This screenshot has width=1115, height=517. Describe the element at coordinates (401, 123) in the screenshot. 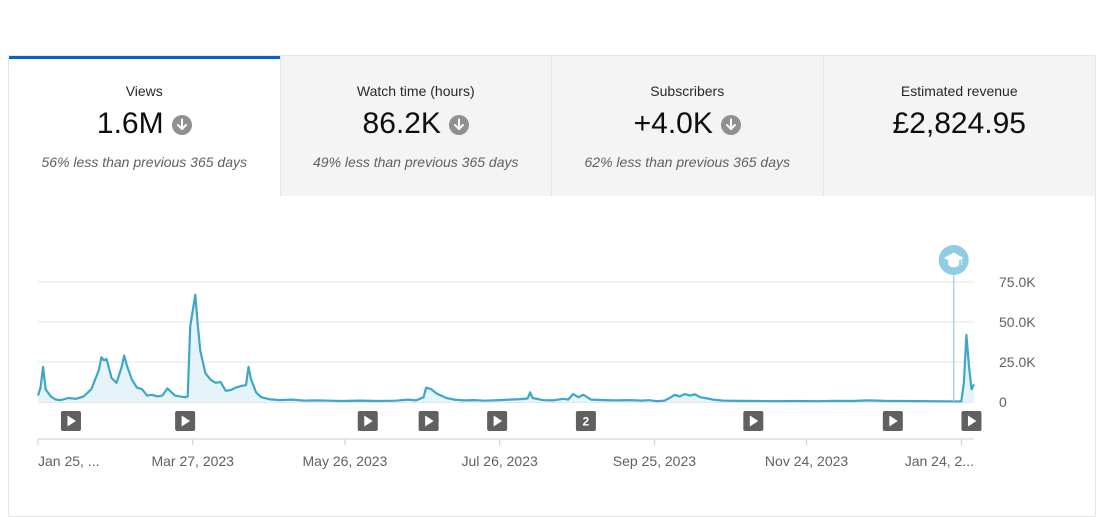

I see `metric-value: 86.2K` at that location.